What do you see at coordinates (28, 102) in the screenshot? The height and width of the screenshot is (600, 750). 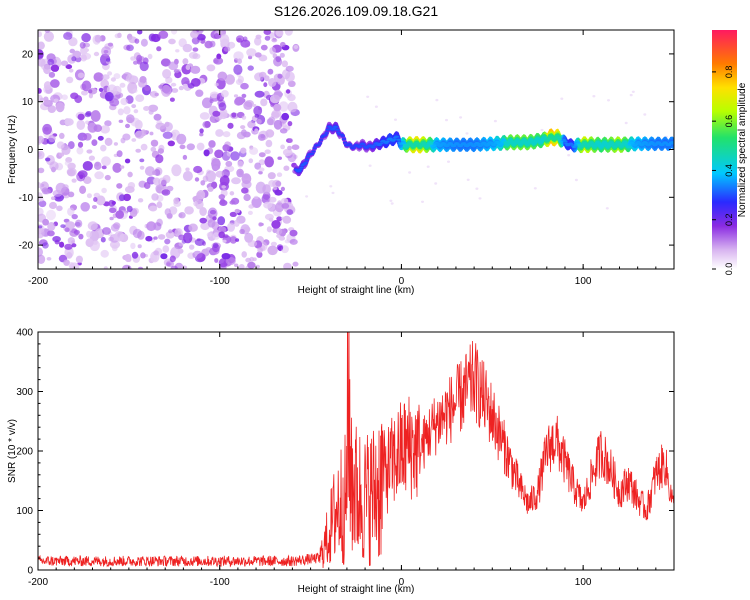 I see `y-tick-label: 10` at bounding box center [28, 102].